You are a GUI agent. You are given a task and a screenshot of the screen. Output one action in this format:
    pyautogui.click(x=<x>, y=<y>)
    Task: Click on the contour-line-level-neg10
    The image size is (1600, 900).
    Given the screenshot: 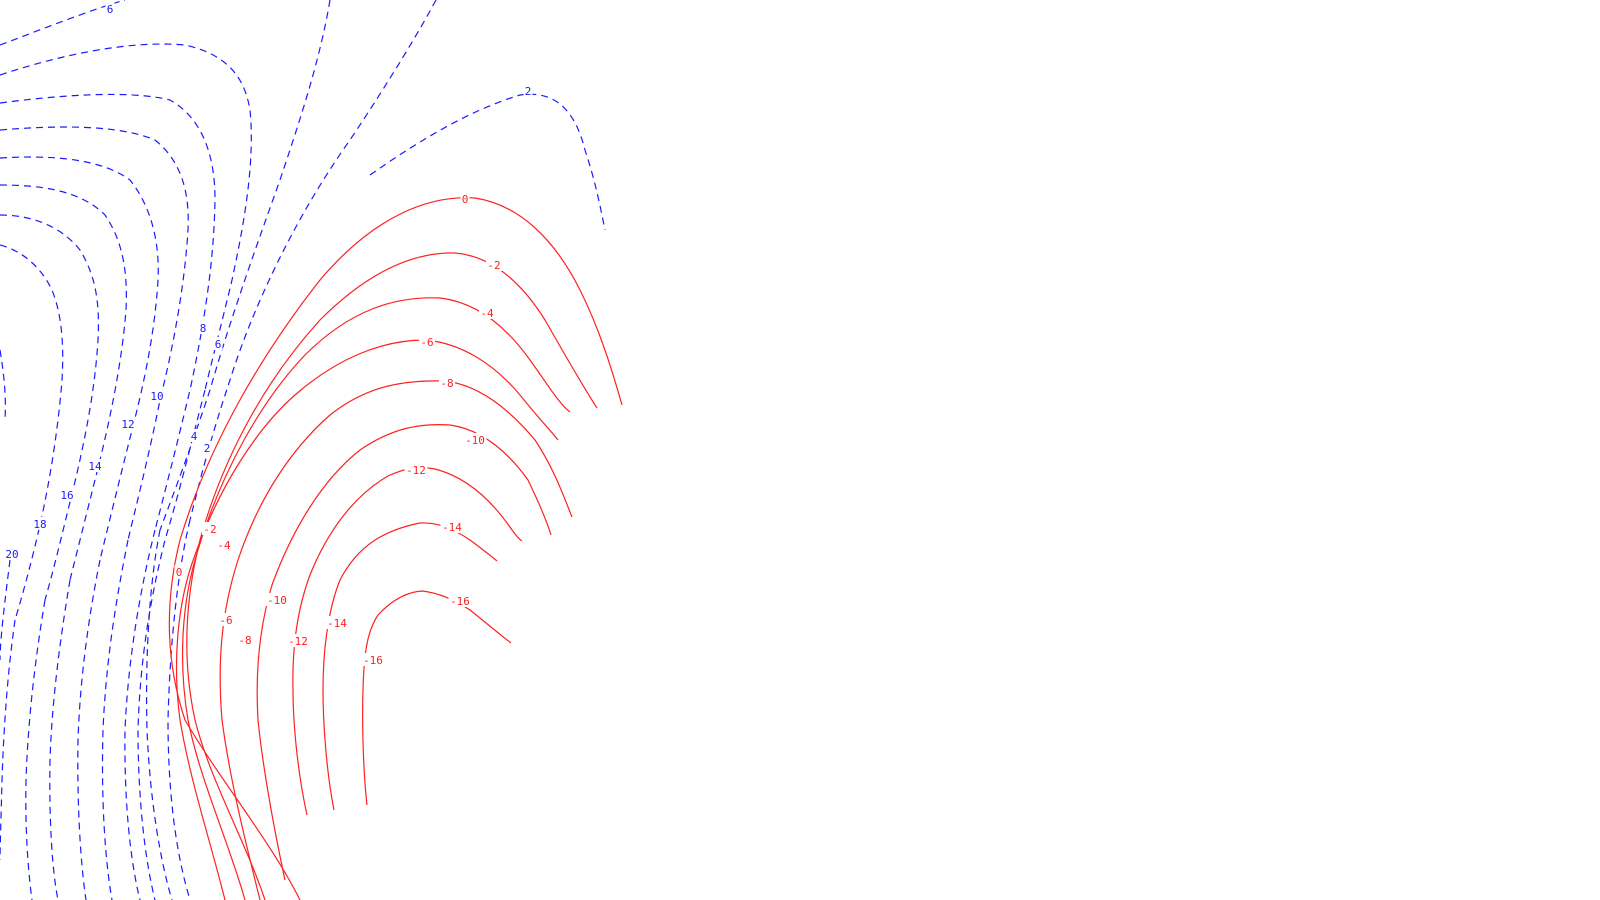 What is the action you would take?
    pyautogui.click(x=404, y=652)
    